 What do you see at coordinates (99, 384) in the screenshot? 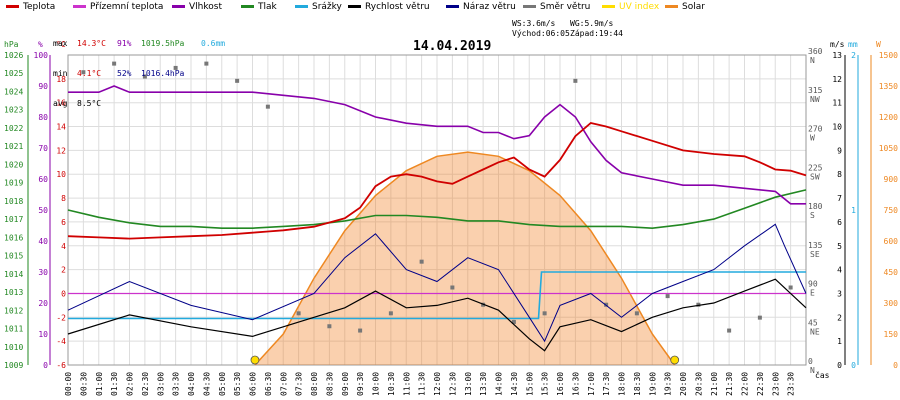
I see `x-tick-label: 01:00` at bounding box center [99, 384].